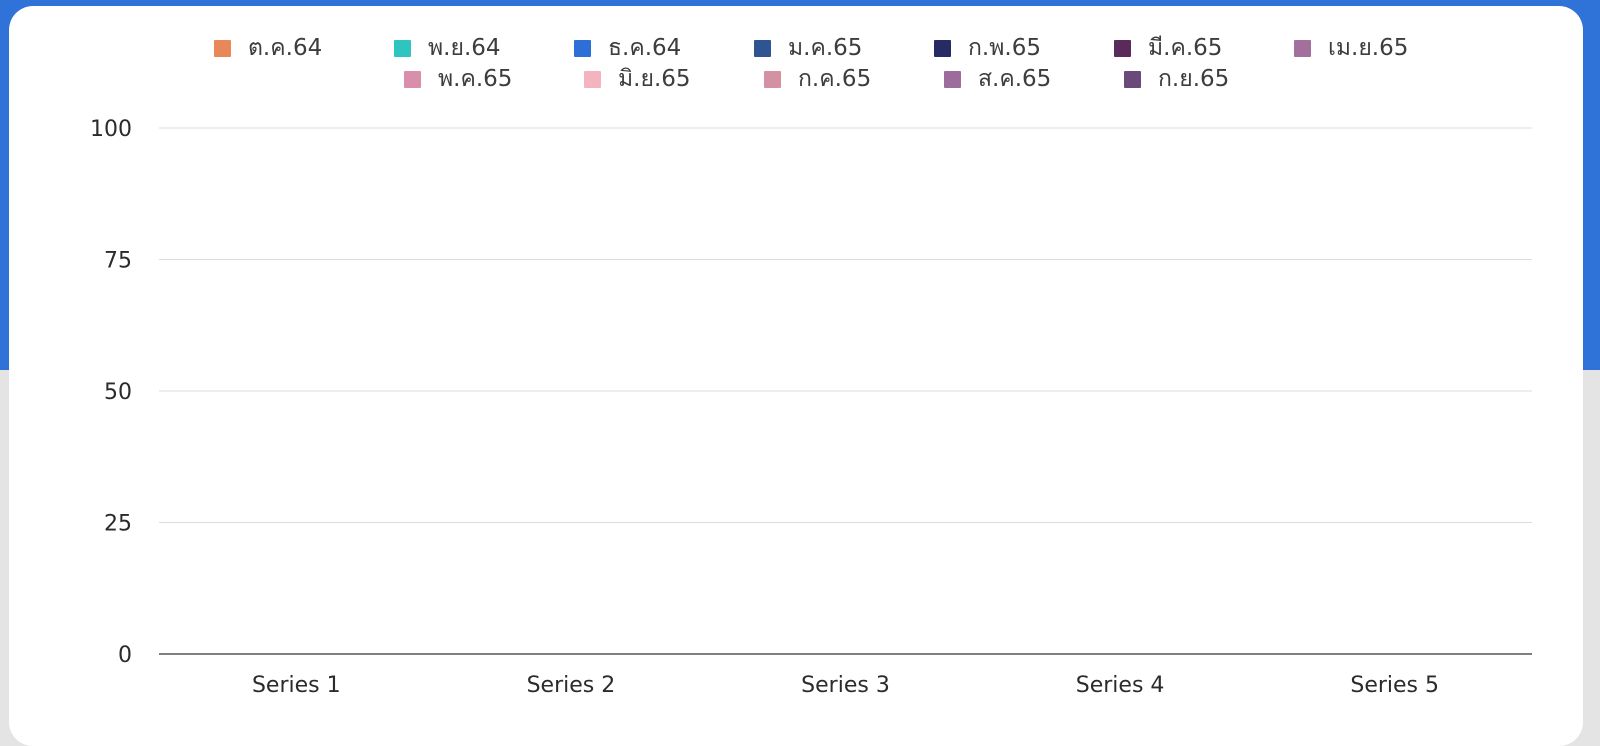 Image resolution: width=1600 pixels, height=746 pixels. Describe the element at coordinates (654, 79) in the screenshot. I see `legend-label: มิ.ย.65` at that location.